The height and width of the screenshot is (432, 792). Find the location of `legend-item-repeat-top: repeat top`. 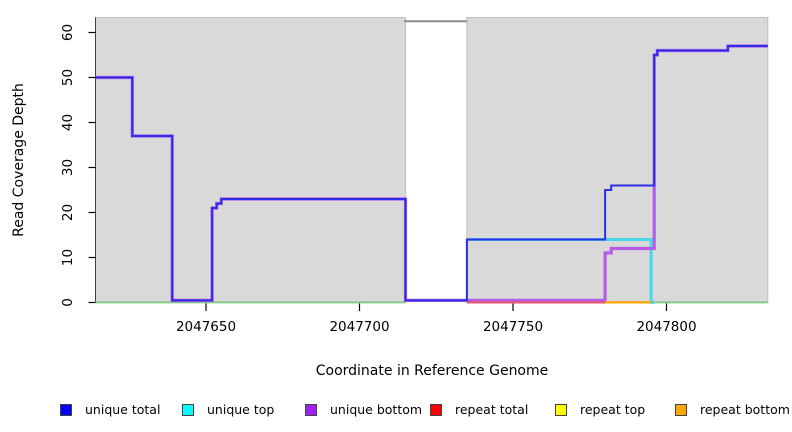

legend-item-repeat-top: repeat top is located at coordinates (600, 409).